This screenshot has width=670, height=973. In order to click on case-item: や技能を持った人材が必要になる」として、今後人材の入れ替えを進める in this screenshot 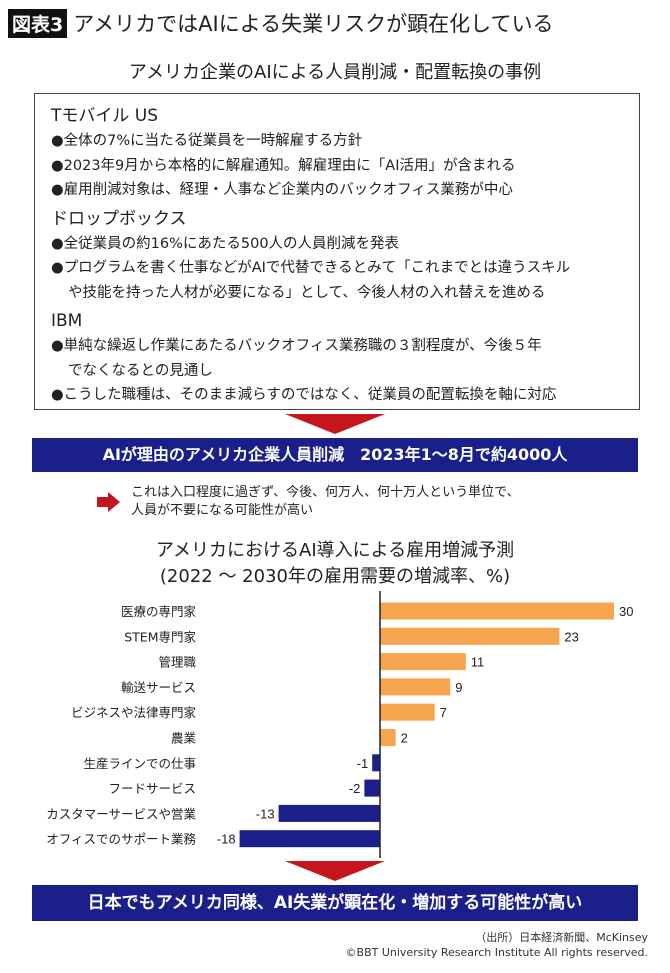, I will do `click(307, 292)`.